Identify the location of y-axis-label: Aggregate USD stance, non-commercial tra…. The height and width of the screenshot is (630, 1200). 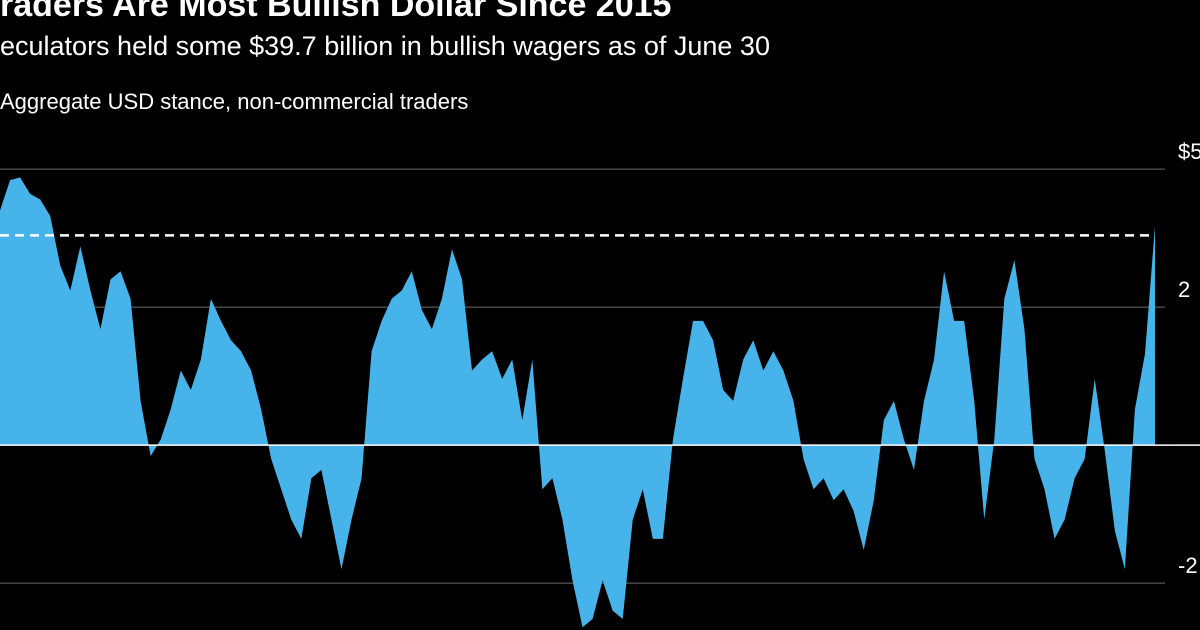
(234, 101).